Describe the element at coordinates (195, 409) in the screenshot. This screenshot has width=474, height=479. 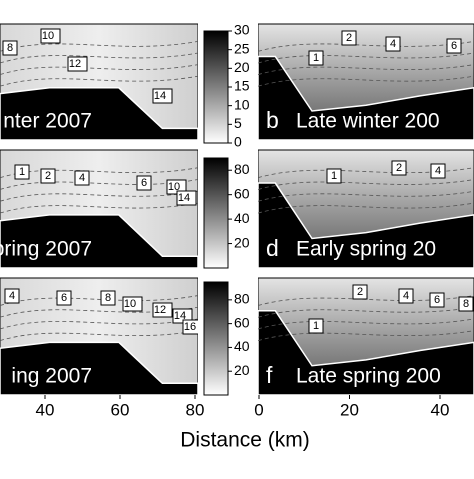
I see `x-tick-label: 80` at that location.